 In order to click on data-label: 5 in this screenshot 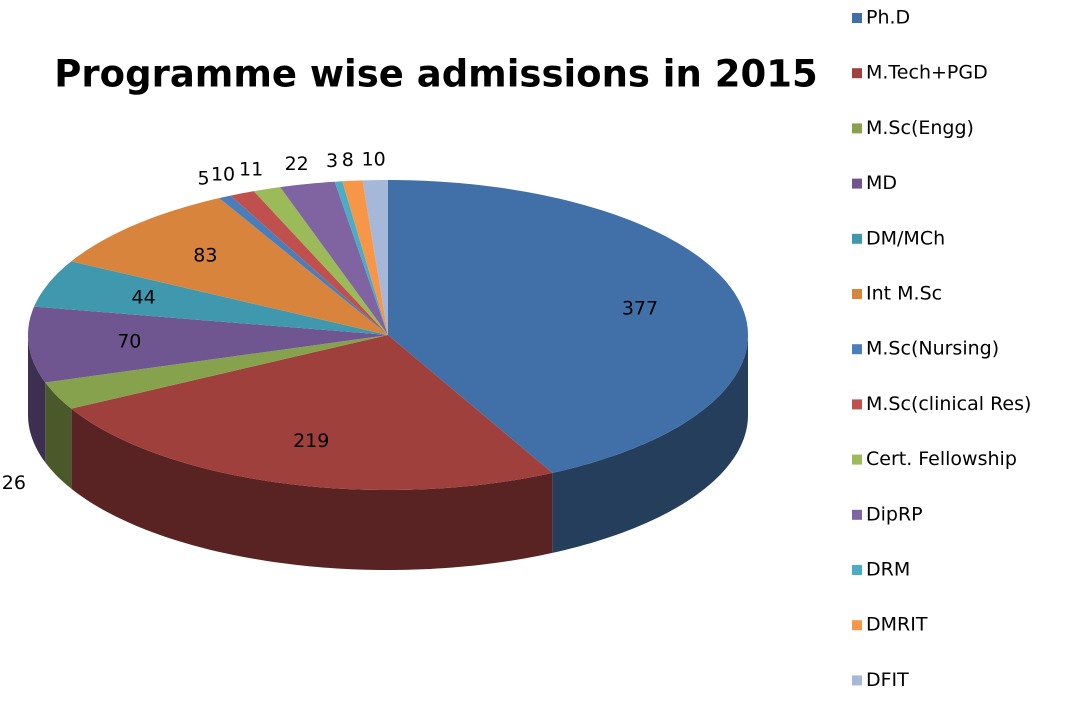, I will do `click(204, 178)`.